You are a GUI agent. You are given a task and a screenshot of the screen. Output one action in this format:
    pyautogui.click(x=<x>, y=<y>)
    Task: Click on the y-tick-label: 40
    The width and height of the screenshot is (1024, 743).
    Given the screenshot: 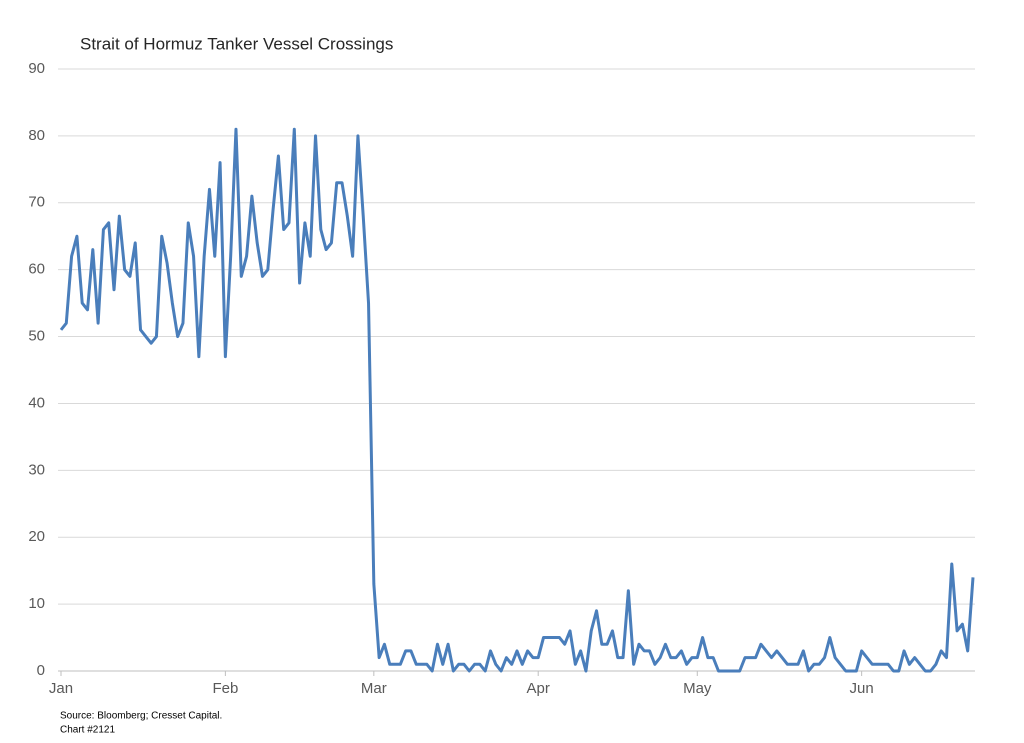 What is the action you would take?
    pyautogui.click(x=36, y=402)
    